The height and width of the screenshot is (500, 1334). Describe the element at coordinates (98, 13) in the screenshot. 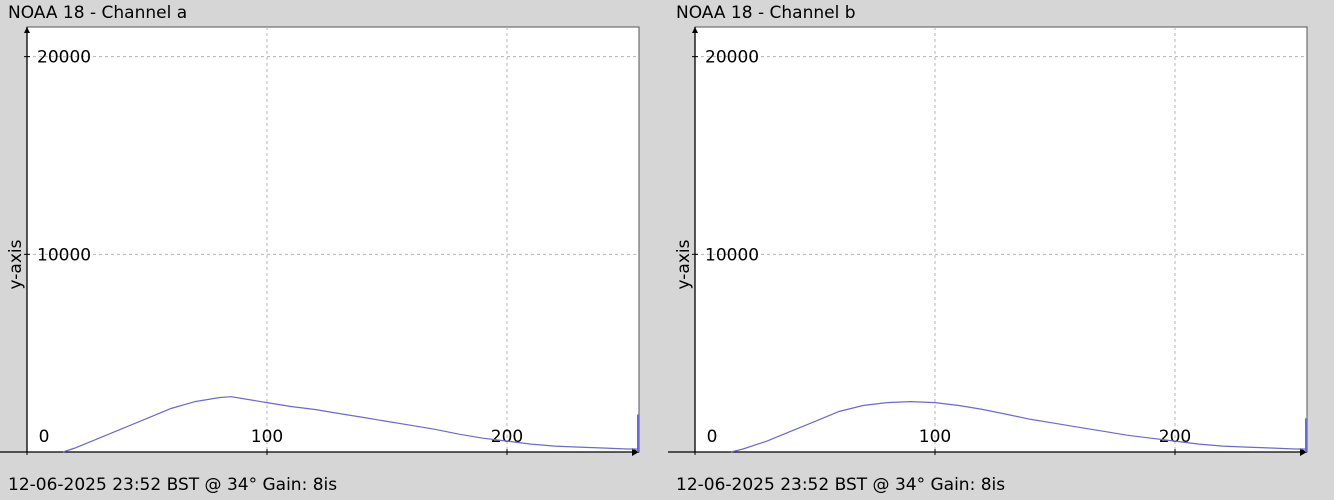

I see `panel-title: NOAA 18 - Channel a` at that location.